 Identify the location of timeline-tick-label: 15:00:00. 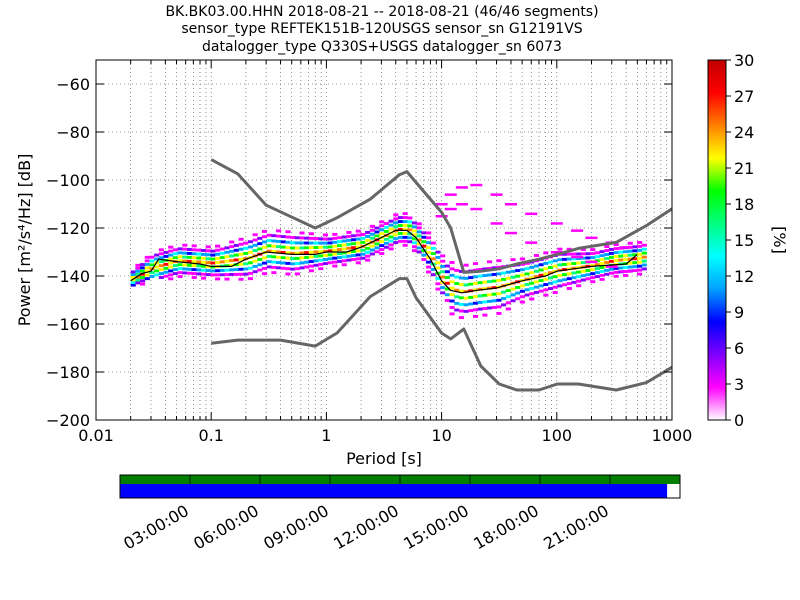
(436, 527).